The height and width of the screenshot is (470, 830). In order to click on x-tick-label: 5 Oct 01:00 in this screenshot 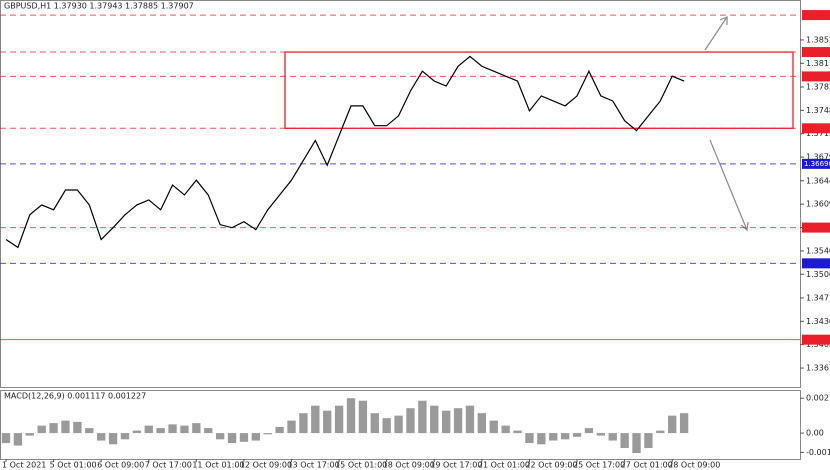, I will do `click(73, 465)`.